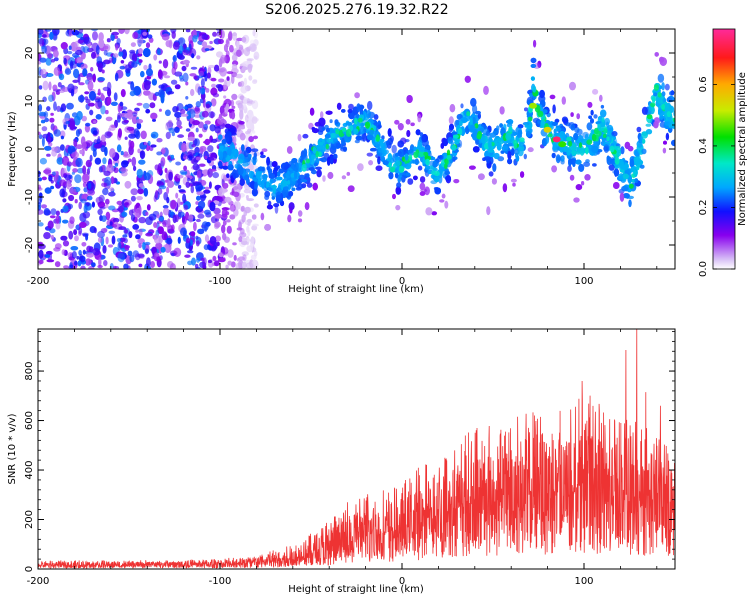 The height and width of the screenshot is (600, 750). What do you see at coordinates (356, 589) in the screenshot?
I see `snr-xlabel: Height of straight line (km)` at bounding box center [356, 589].